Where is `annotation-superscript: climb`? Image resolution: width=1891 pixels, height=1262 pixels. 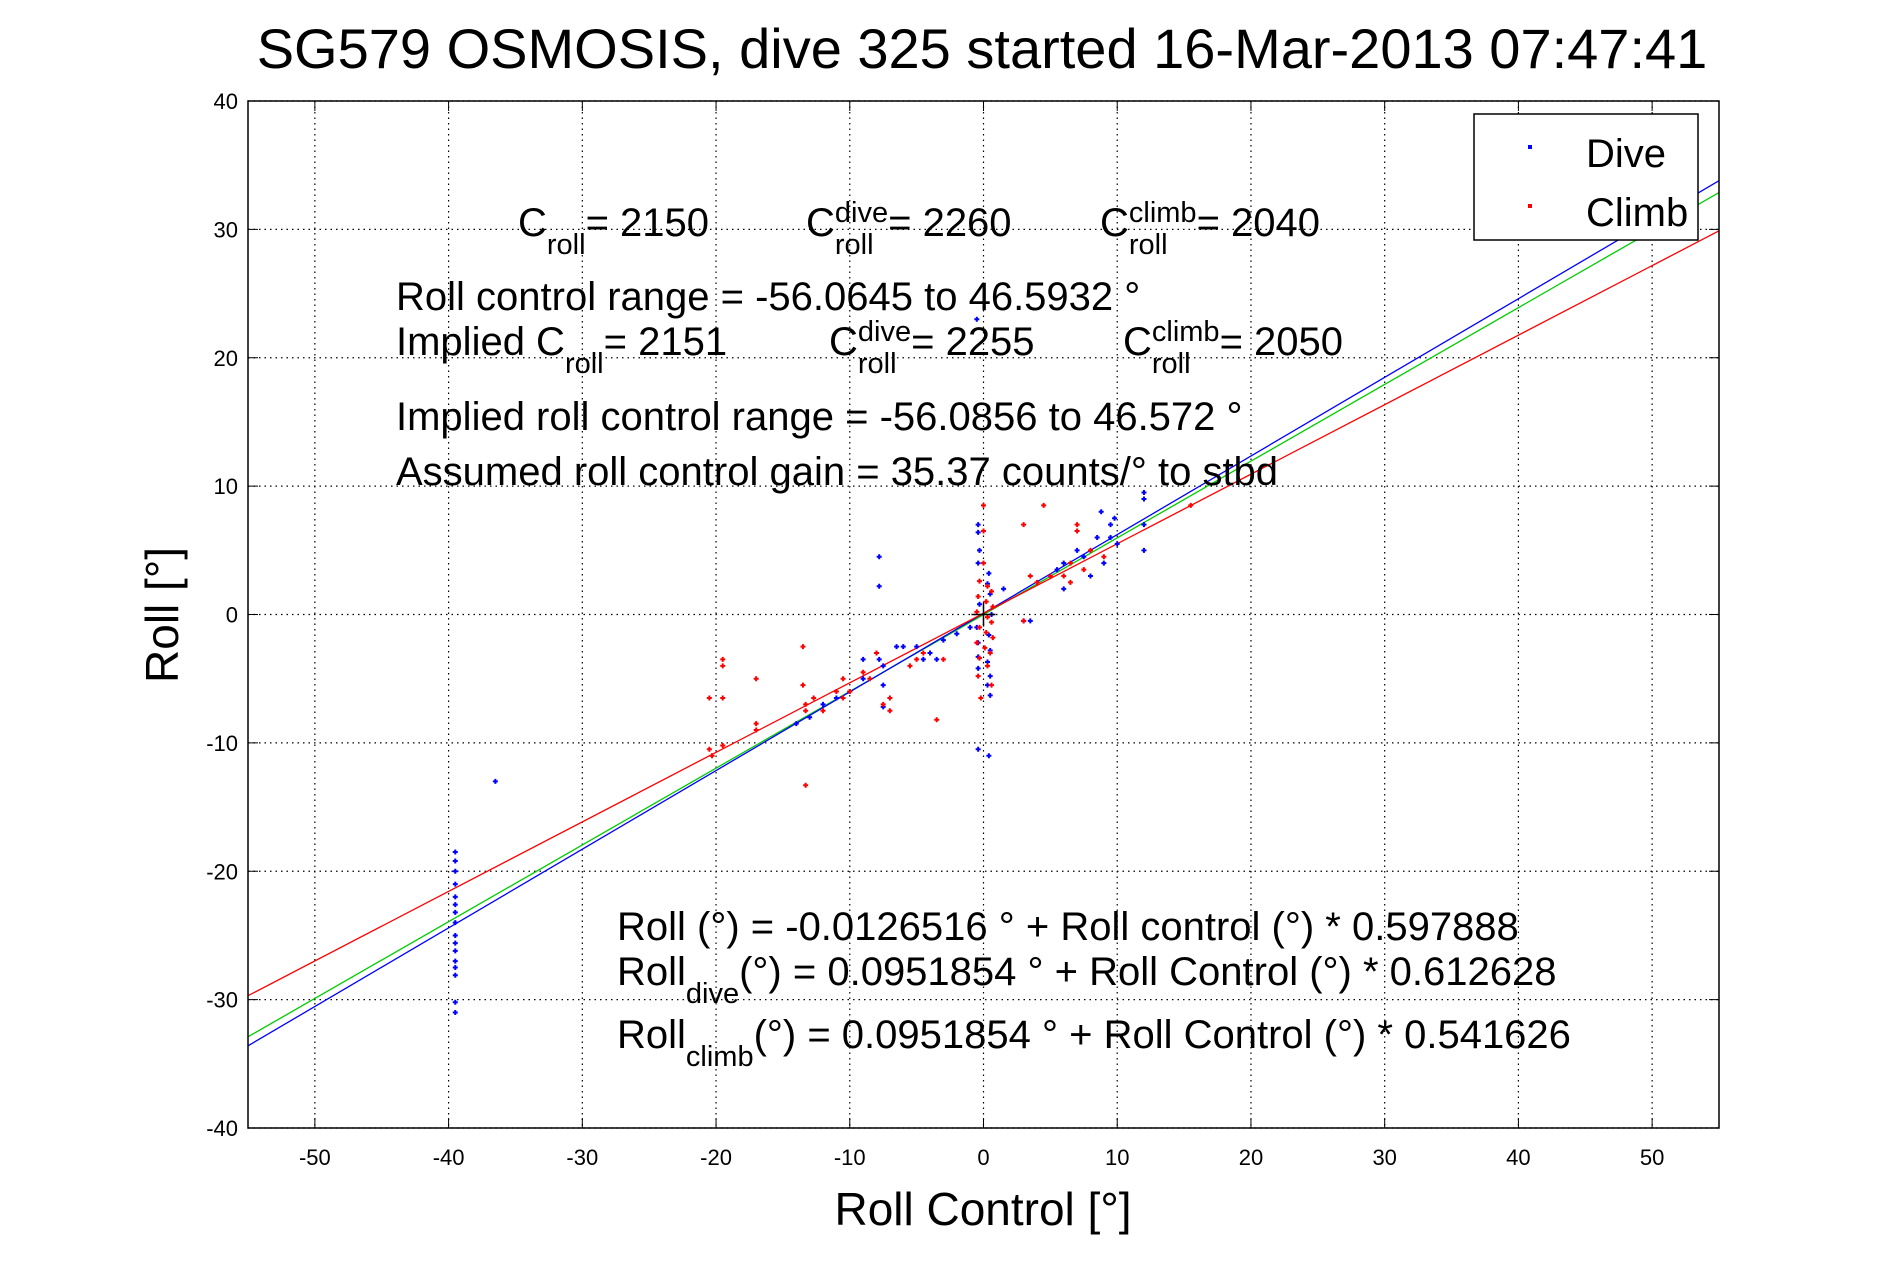
annotation-superscript: climb is located at coordinates (1163, 213).